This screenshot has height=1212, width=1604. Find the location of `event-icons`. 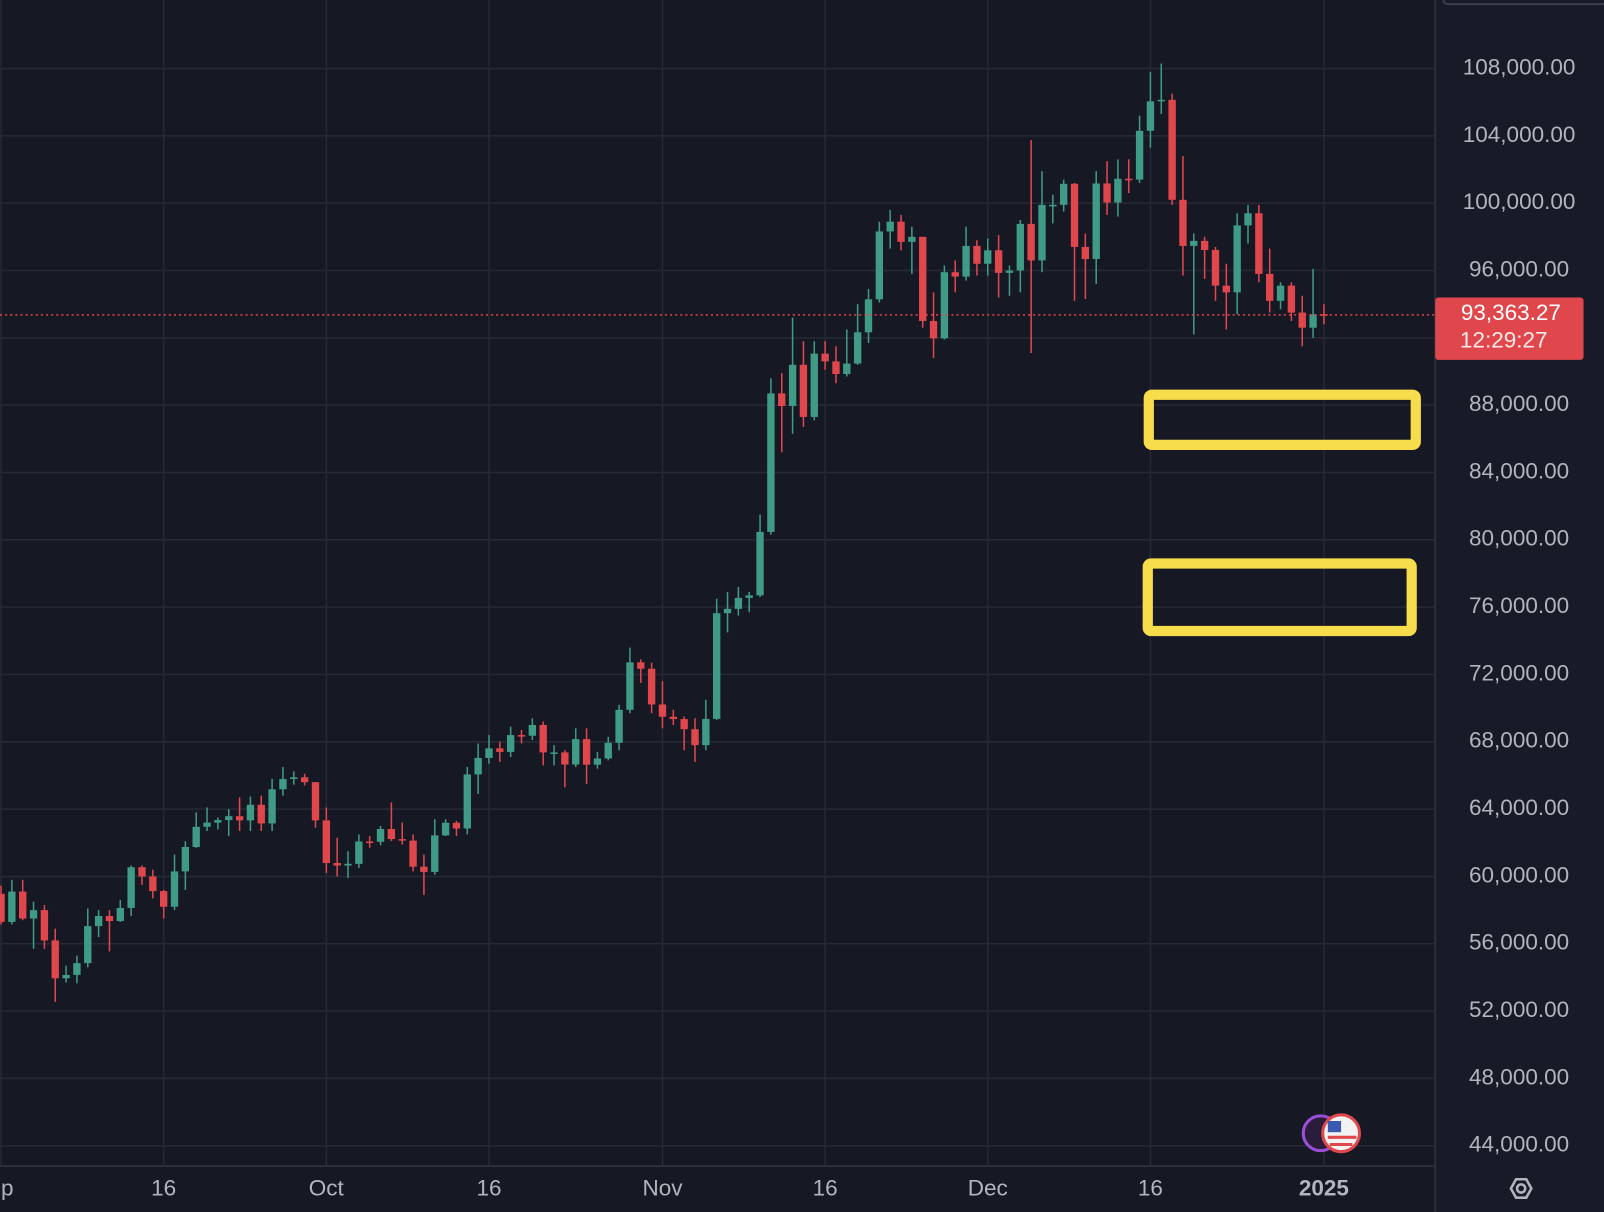

event-icons is located at coordinates (1331, 1133).